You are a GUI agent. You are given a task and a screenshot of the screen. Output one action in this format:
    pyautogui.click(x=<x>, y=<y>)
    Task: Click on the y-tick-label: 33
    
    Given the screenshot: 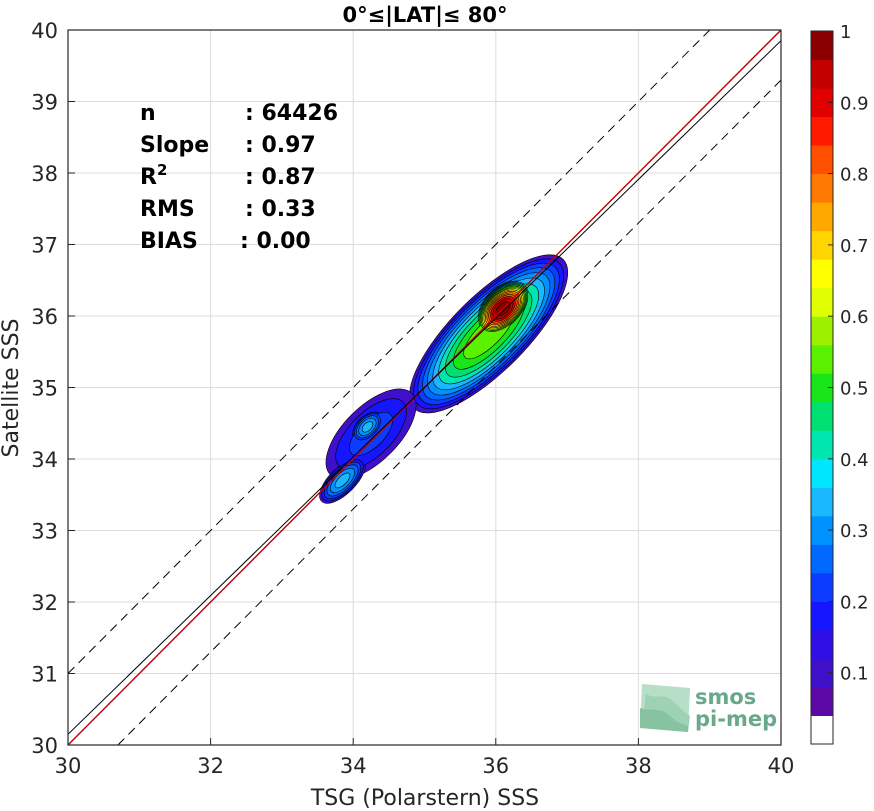 What is the action you would take?
    pyautogui.click(x=44, y=532)
    